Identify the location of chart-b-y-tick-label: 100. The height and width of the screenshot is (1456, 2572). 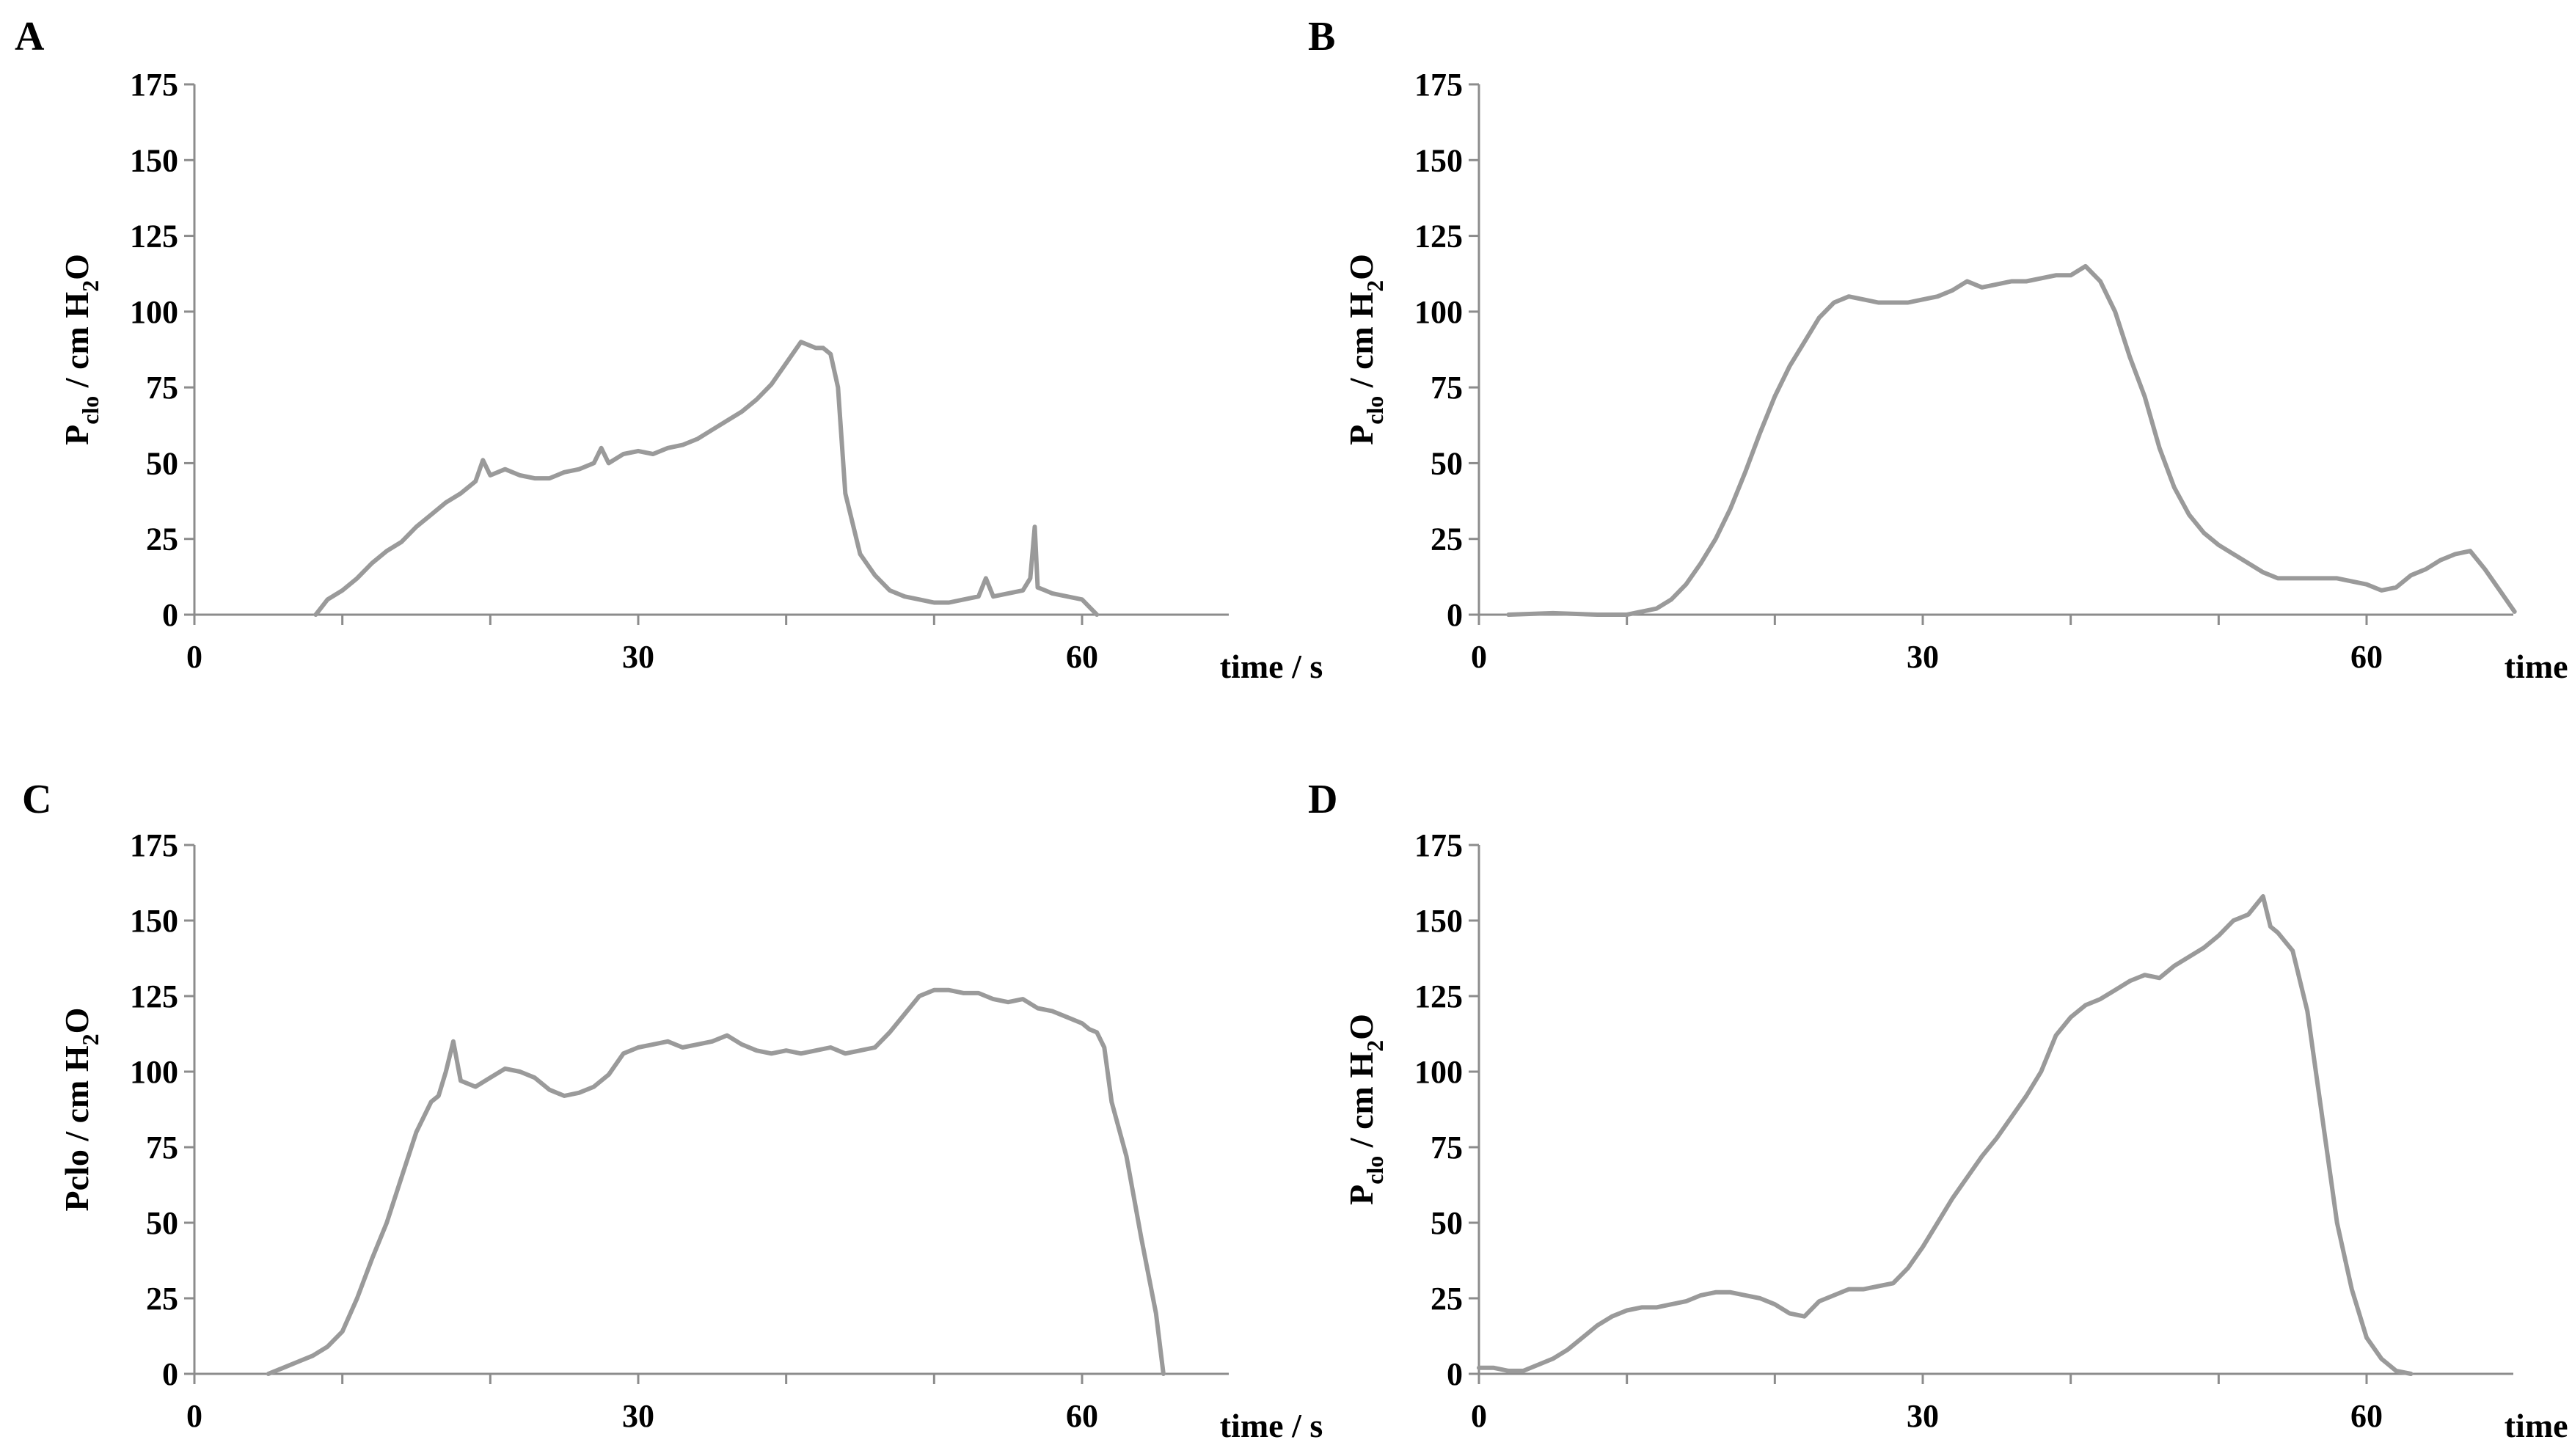
(1438, 312).